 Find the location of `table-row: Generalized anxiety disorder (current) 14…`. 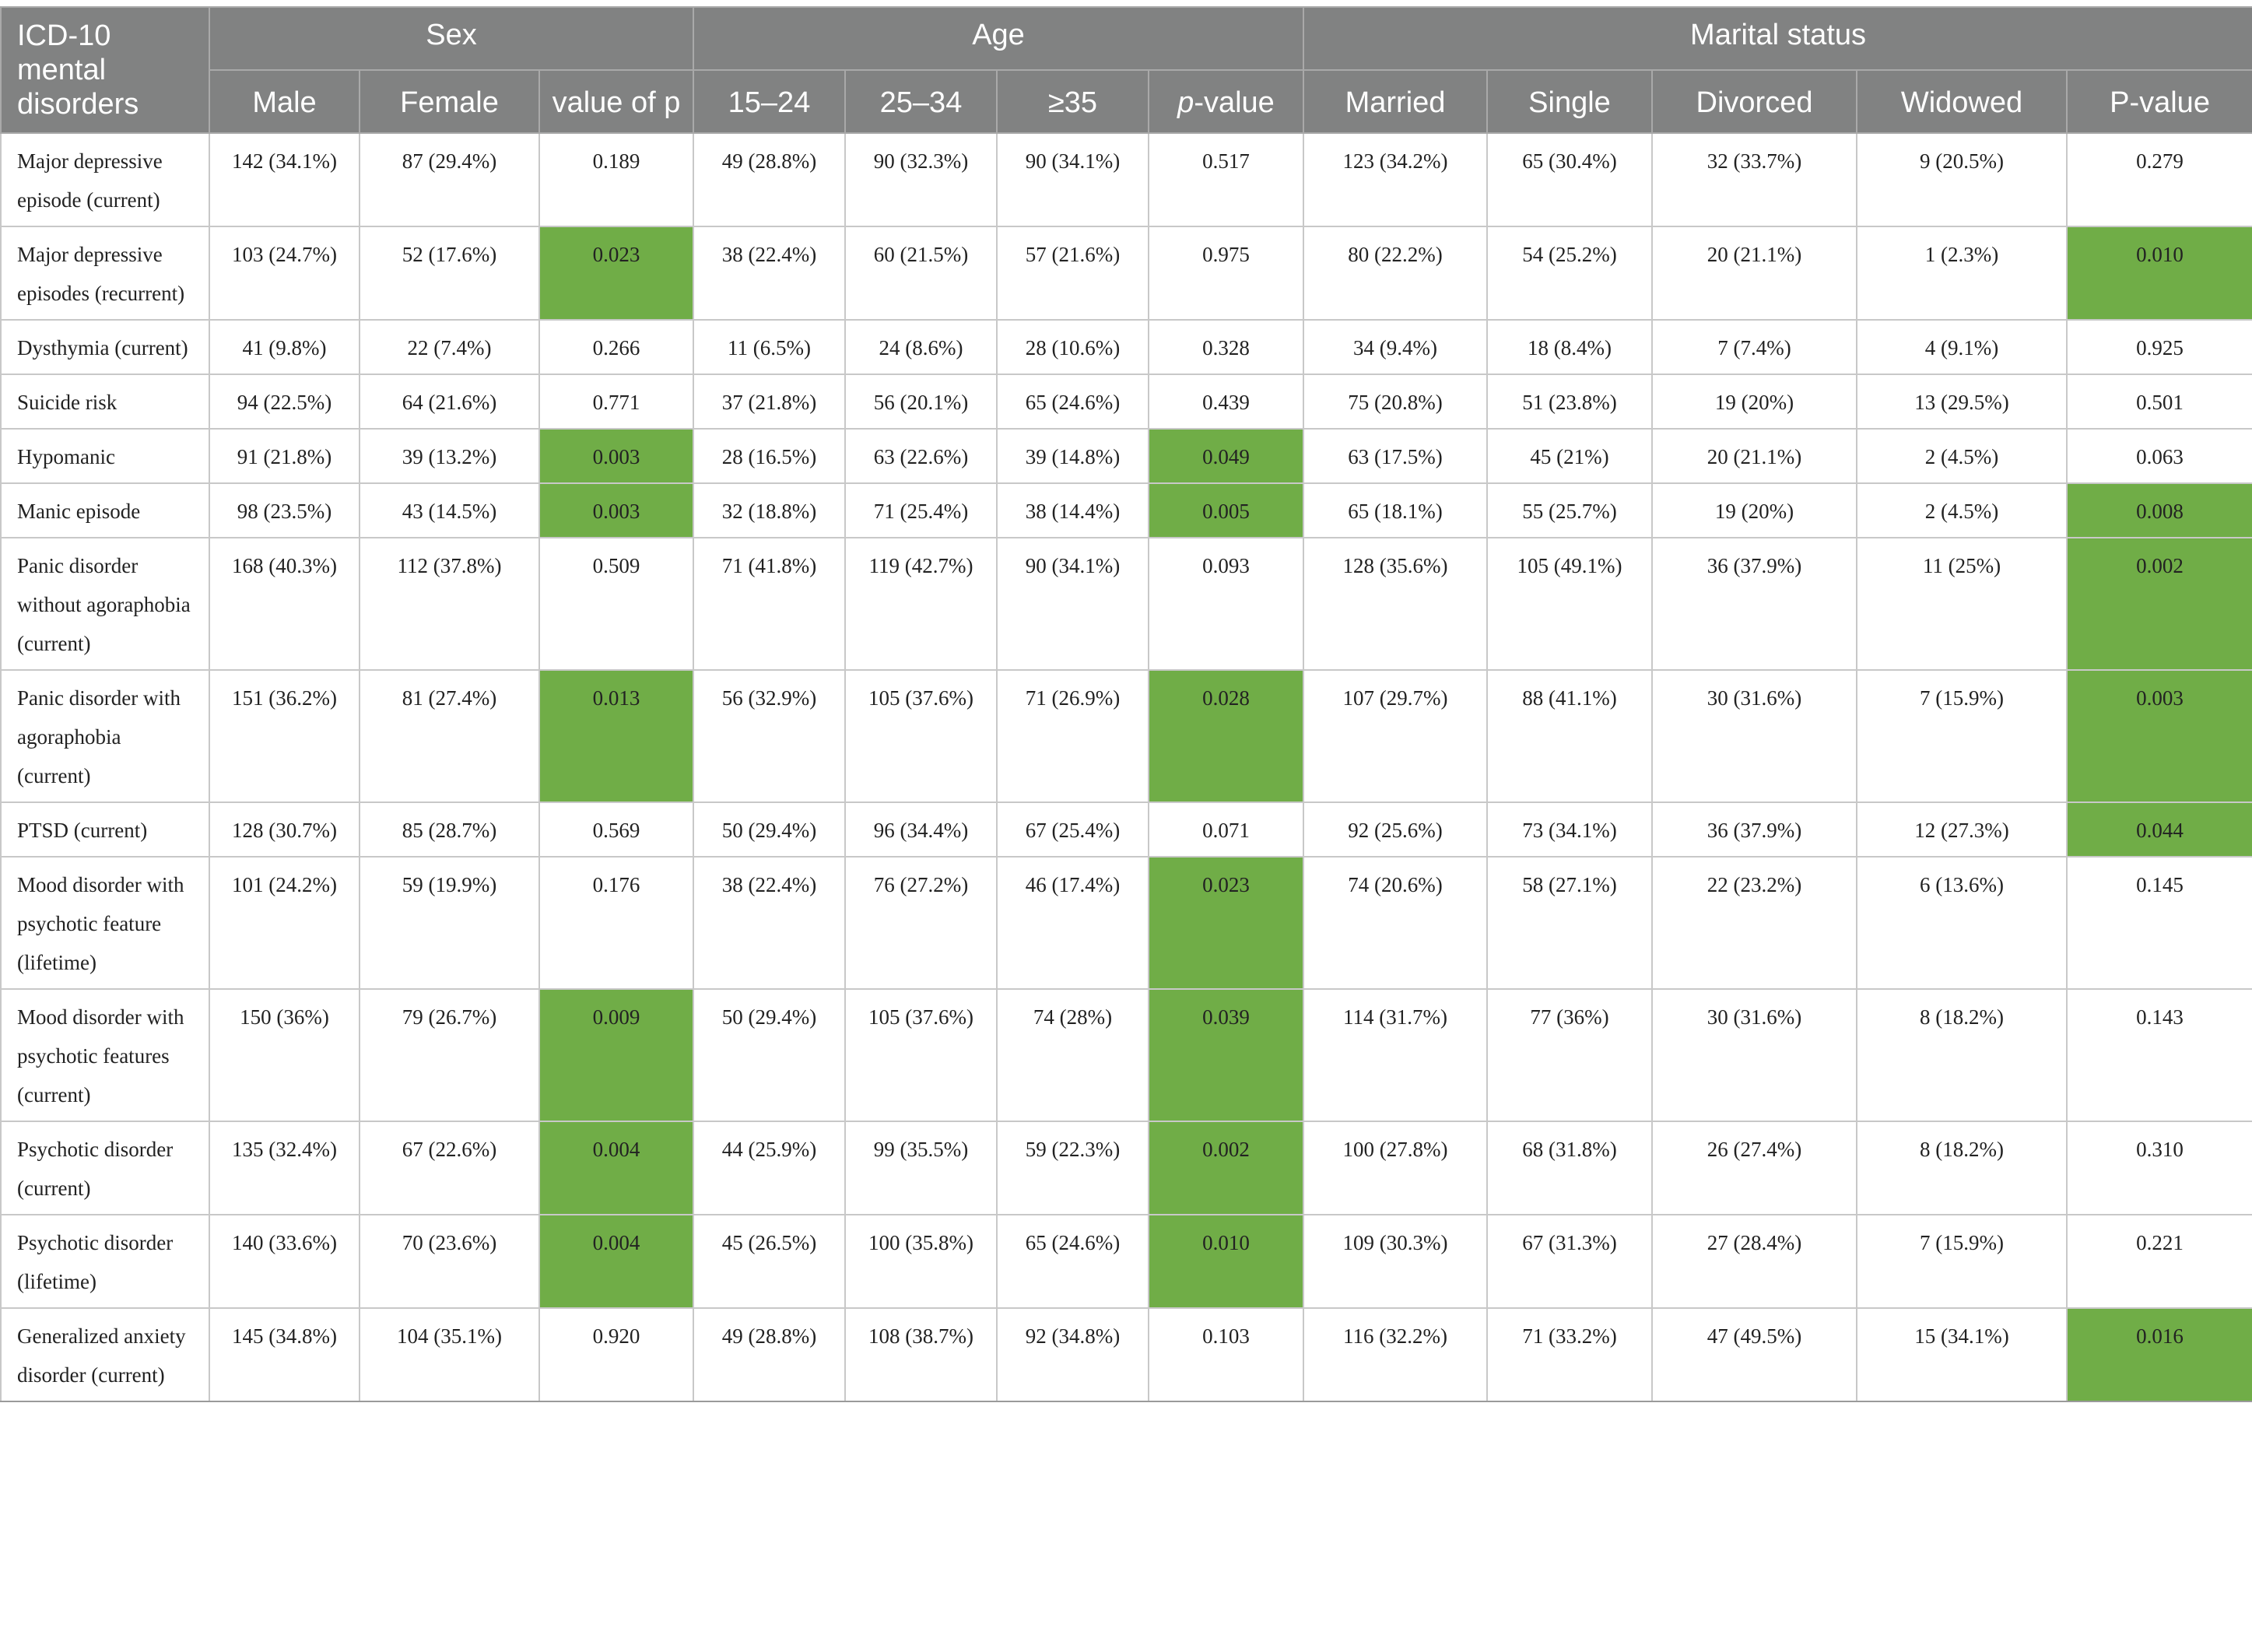

table-row: Generalized anxiety disorder (current) 14… is located at coordinates (1126, 1354).